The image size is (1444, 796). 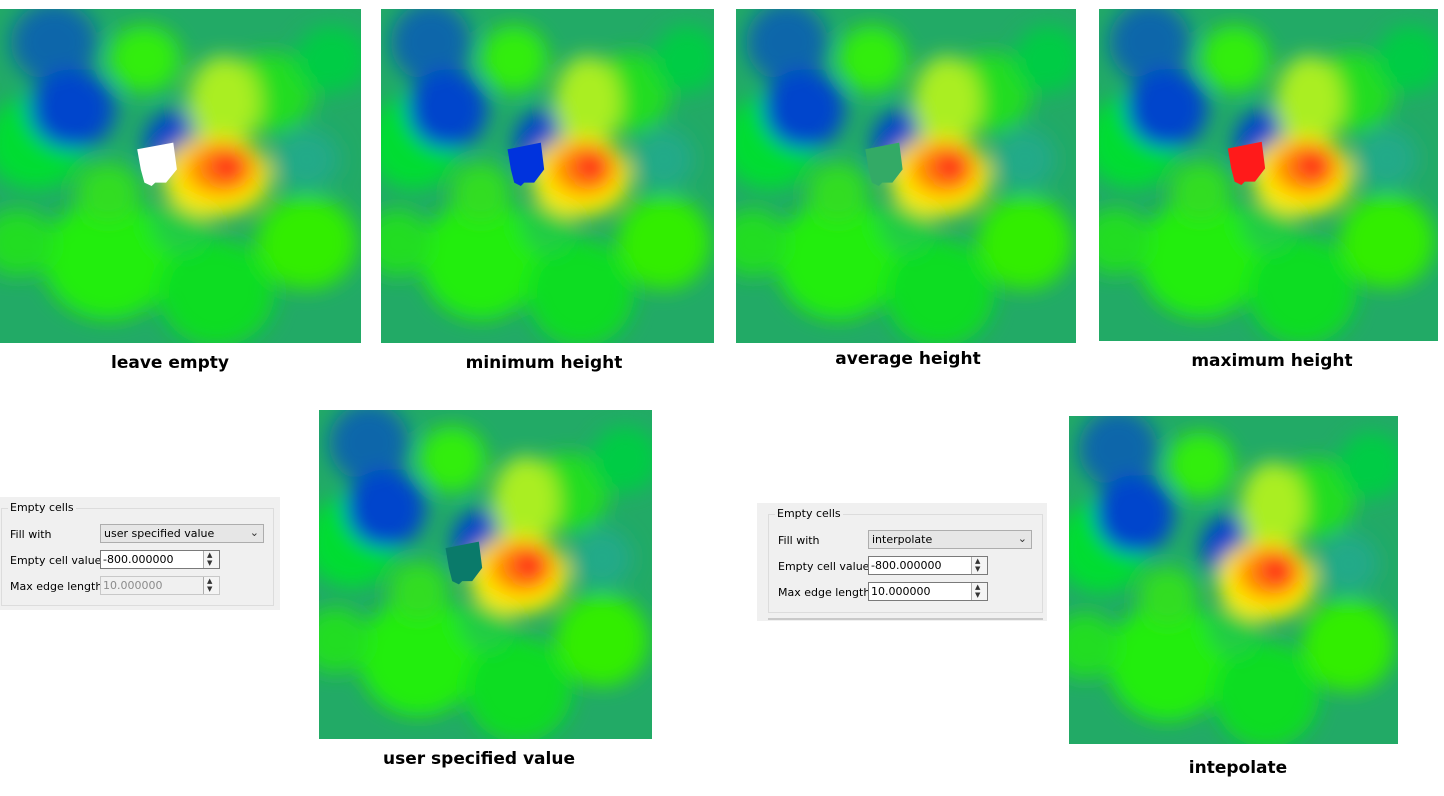 What do you see at coordinates (908, 359) in the screenshot?
I see `caption-average-height: average height` at bounding box center [908, 359].